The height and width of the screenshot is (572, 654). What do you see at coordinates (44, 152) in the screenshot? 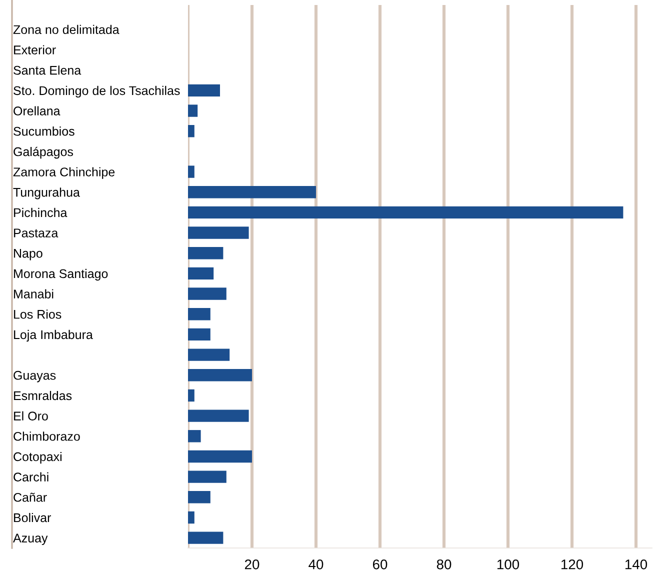
I see `y-tick-label: Galápagos` at bounding box center [44, 152].